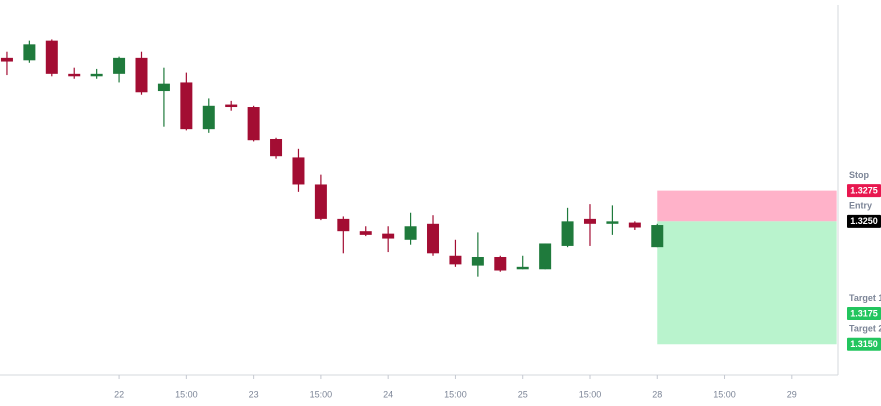 This screenshot has height=406, width=881. Describe the element at coordinates (860, 206) in the screenshot. I see `level-name: Entry` at that location.